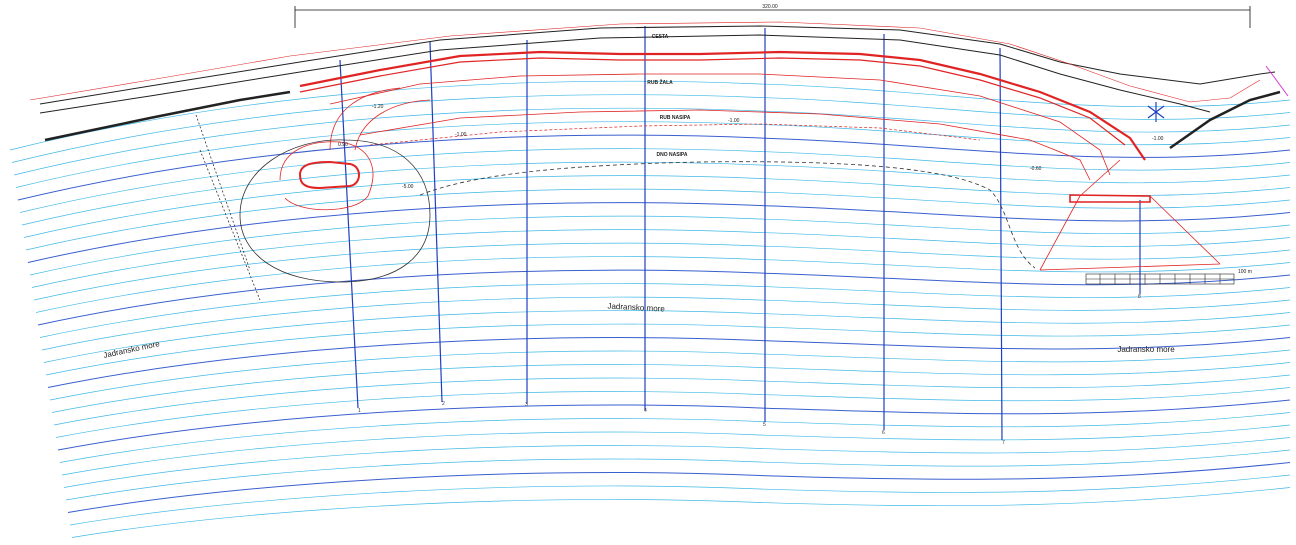  What do you see at coordinates (660, 37) in the screenshot?
I see `road-label: CESTA` at bounding box center [660, 37].